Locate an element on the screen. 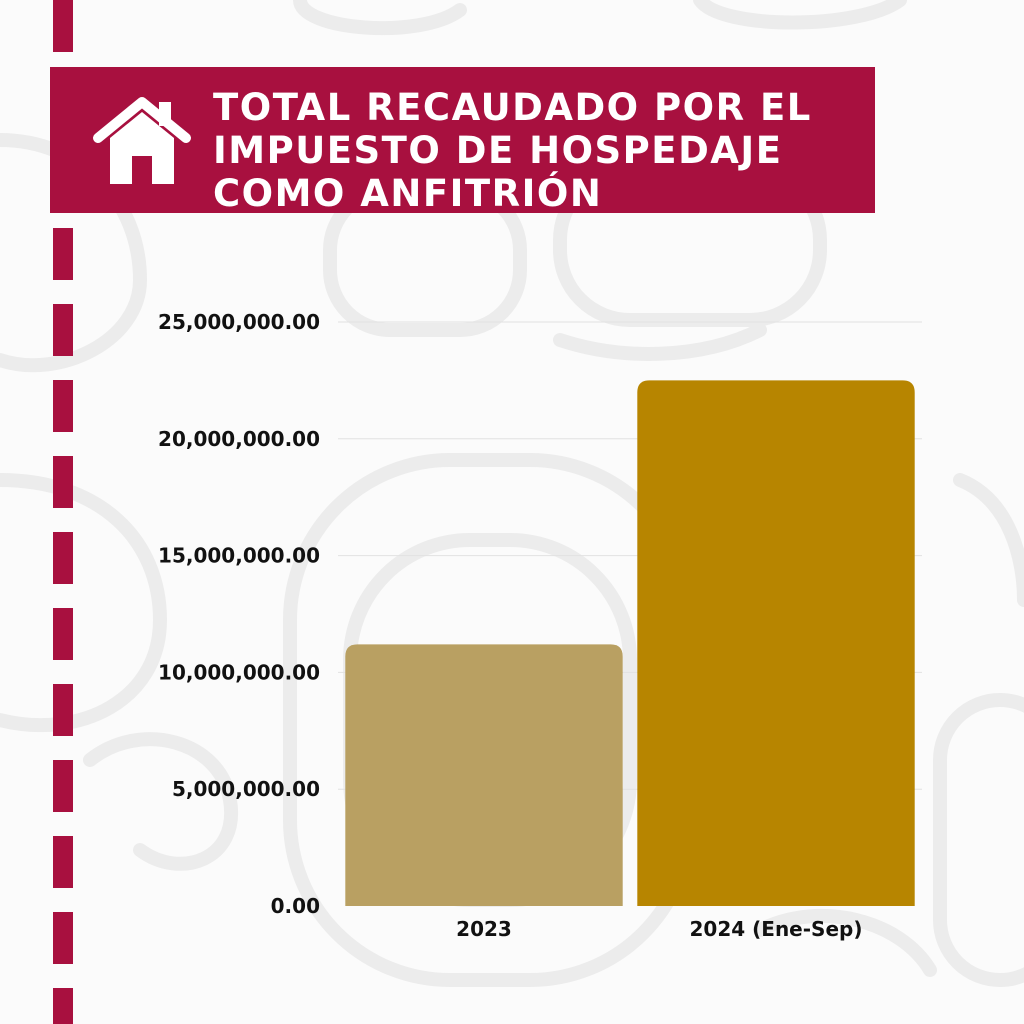  y-tick-label: 5,000,000.00 is located at coordinates (246, 789).